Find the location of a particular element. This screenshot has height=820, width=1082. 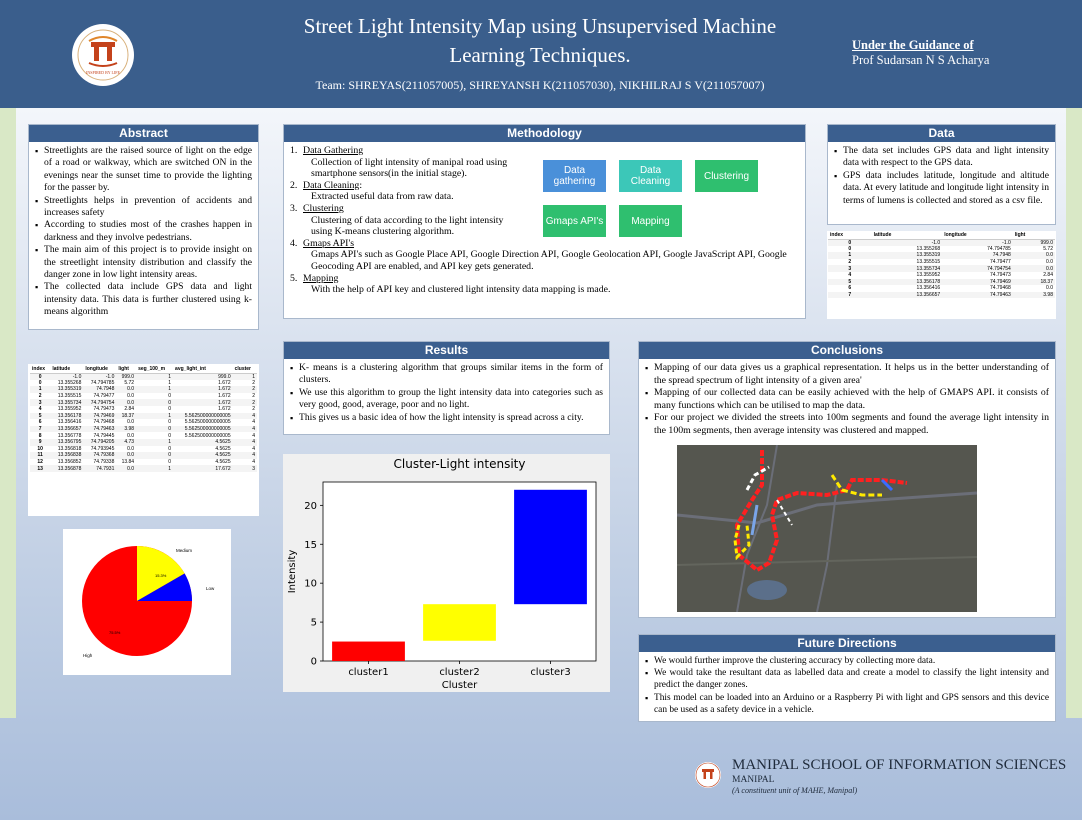

bar-cluster1 is located at coordinates (368, 651).